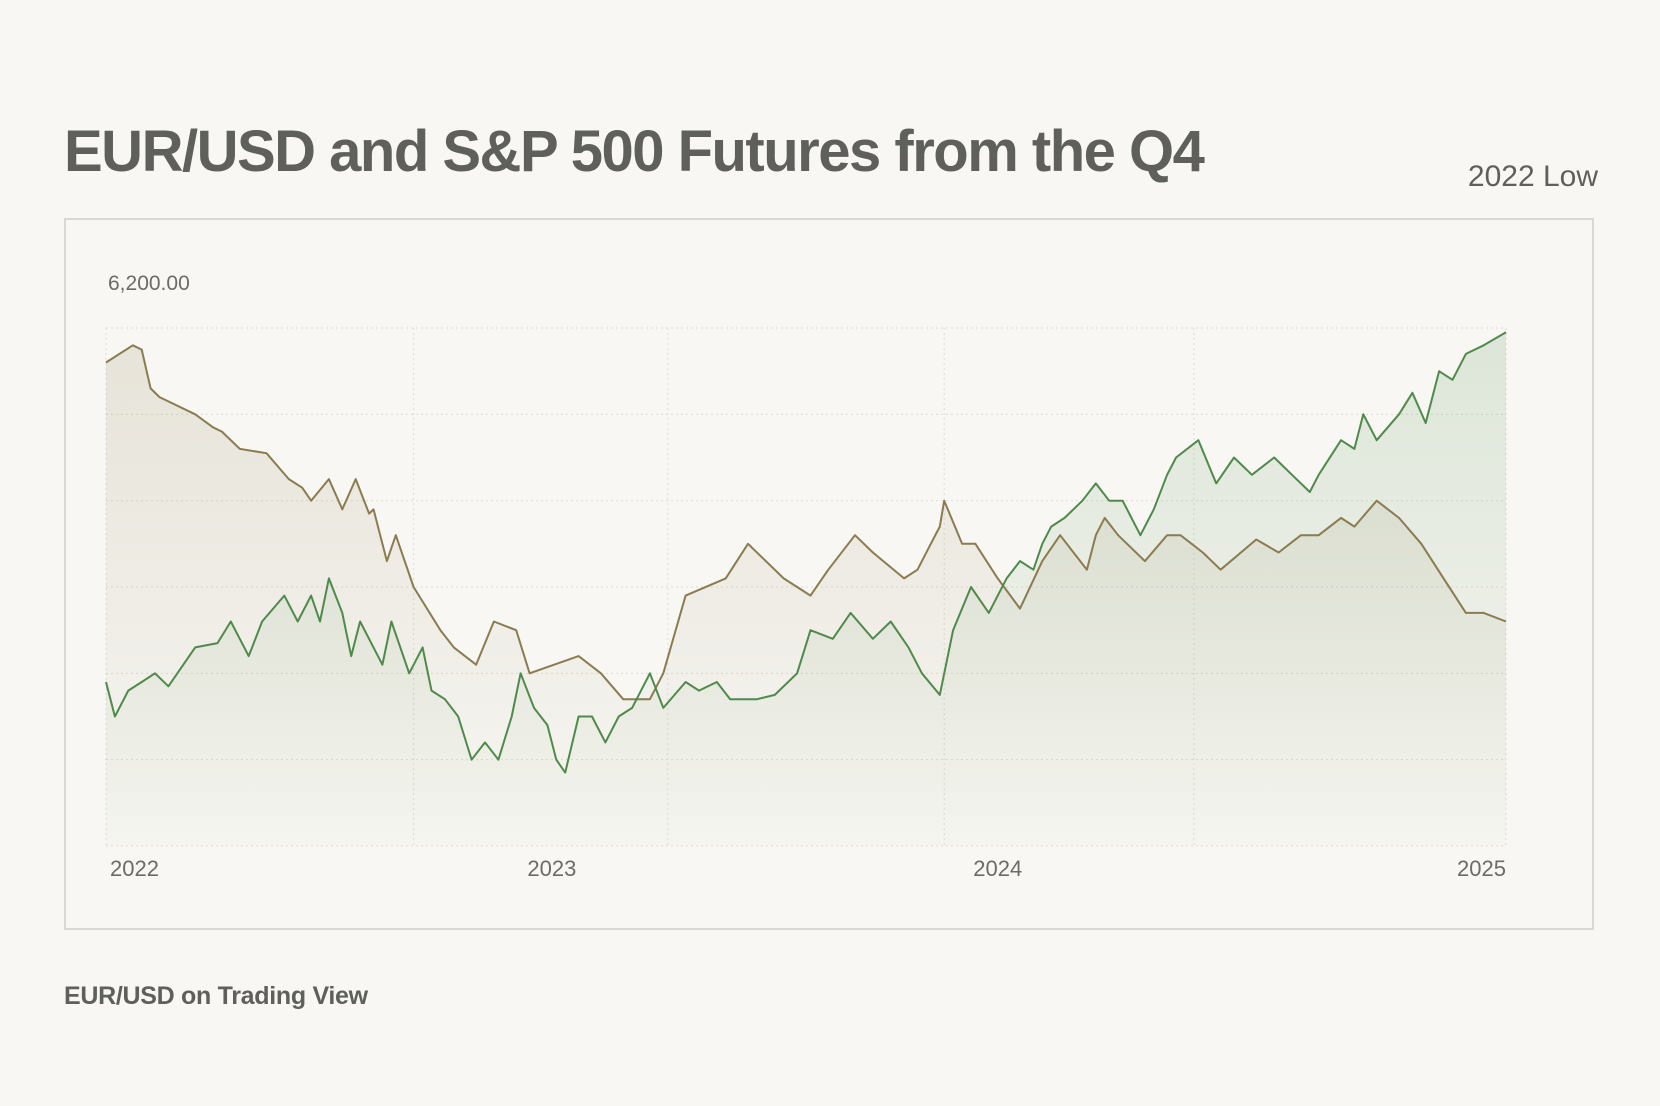 Image resolution: width=1660 pixels, height=1106 pixels. What do you see at coordinates (149, 283) in the screenshot?
I see `y-axis-top-label: 6,200.00` at bounding box center [149, 283].